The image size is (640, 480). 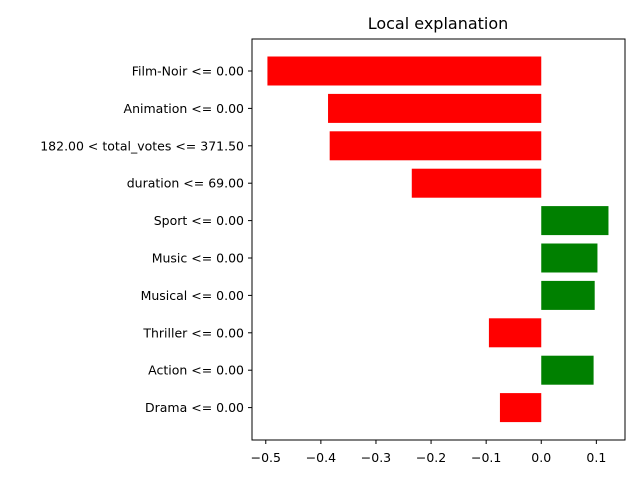 What do you see at coordinates (438, 23) in the screenshot?
I see `chart-title: Local explanation` at bounding box center [438, 23].